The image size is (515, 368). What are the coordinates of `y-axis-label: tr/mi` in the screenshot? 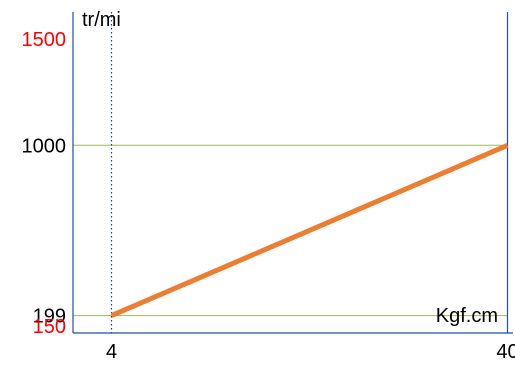 It's located at (101, 20).